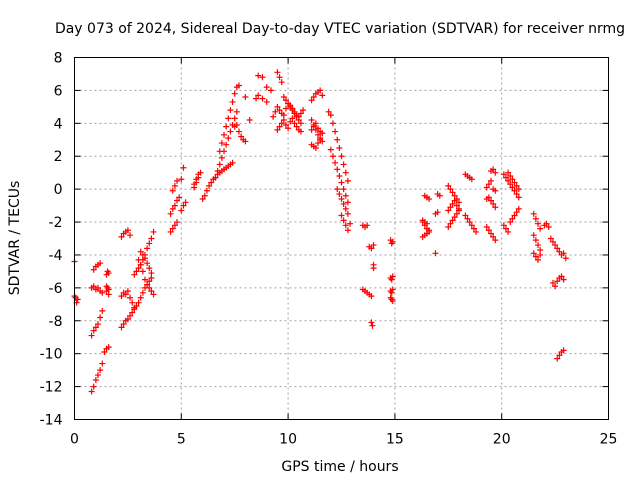 The image size is (640, 480). What do you see at coordinates (58, 91) in the screenshot?
I see `y-tick-label: 6` at bounding box center [58, 91].